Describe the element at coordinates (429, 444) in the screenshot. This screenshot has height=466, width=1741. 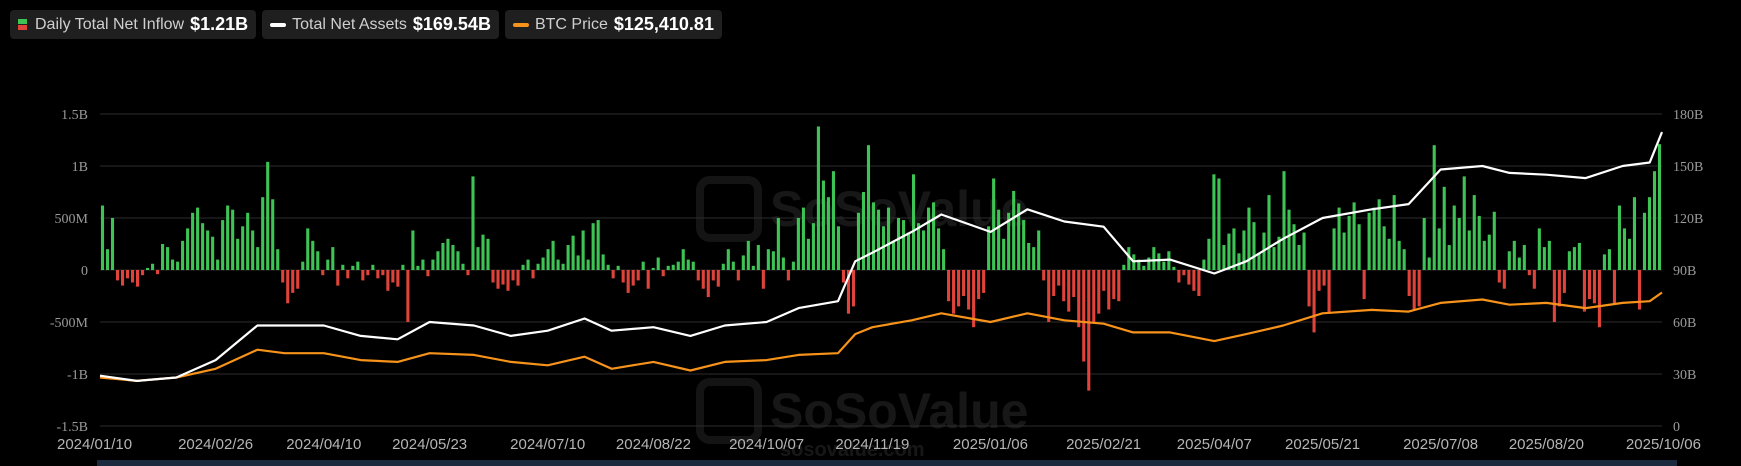
I see `x-tick-label: 2024/05/23` at that location.